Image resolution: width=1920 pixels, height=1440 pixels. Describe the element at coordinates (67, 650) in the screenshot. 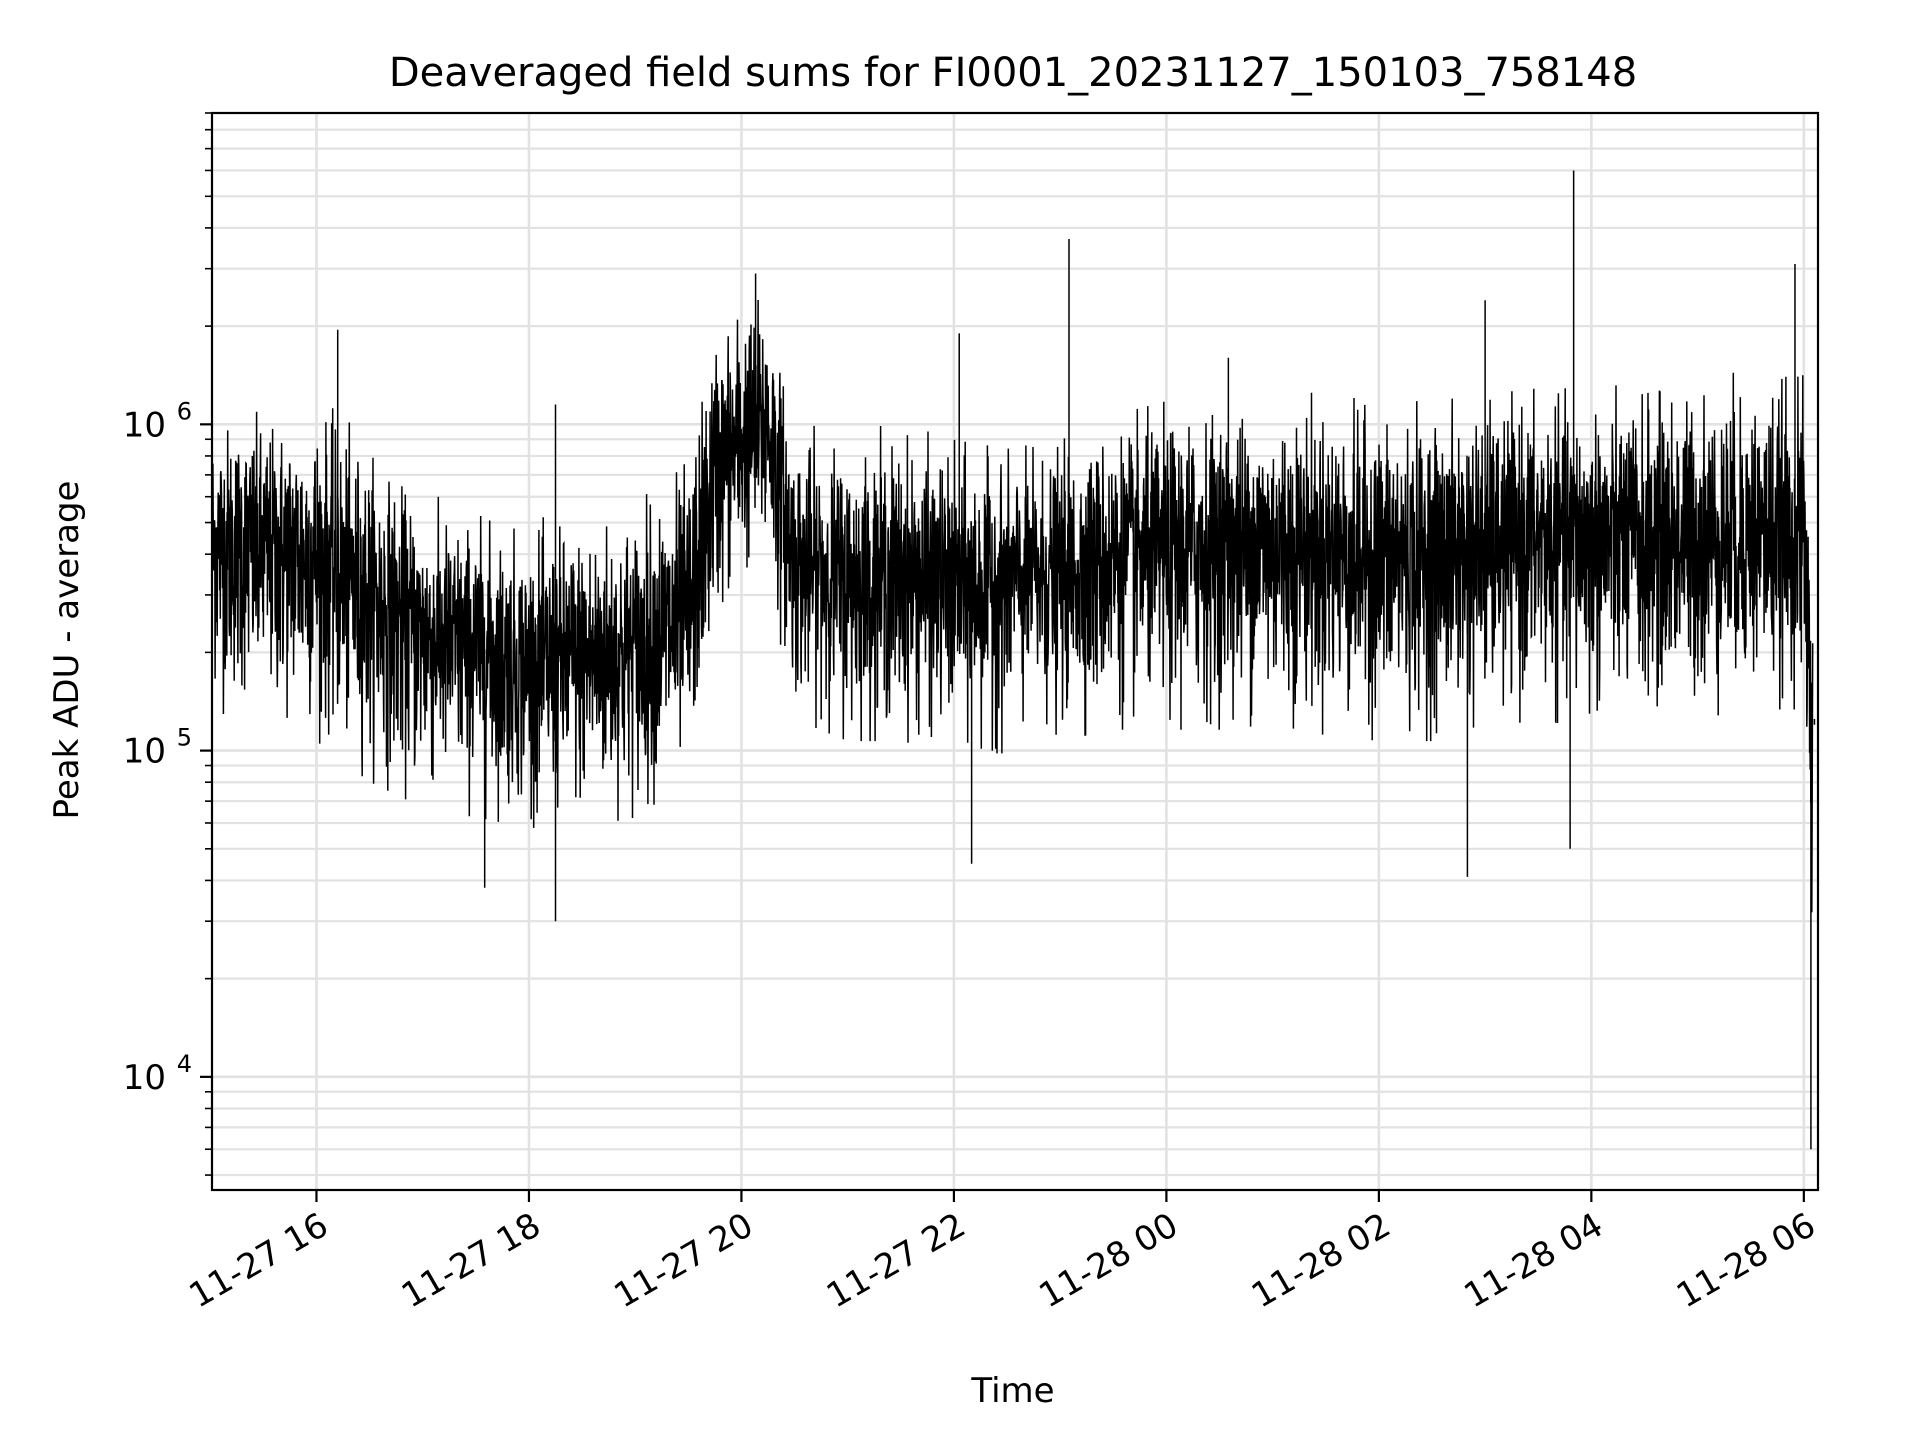

I see `y-axis-label: Peak ADU - average` at that location.